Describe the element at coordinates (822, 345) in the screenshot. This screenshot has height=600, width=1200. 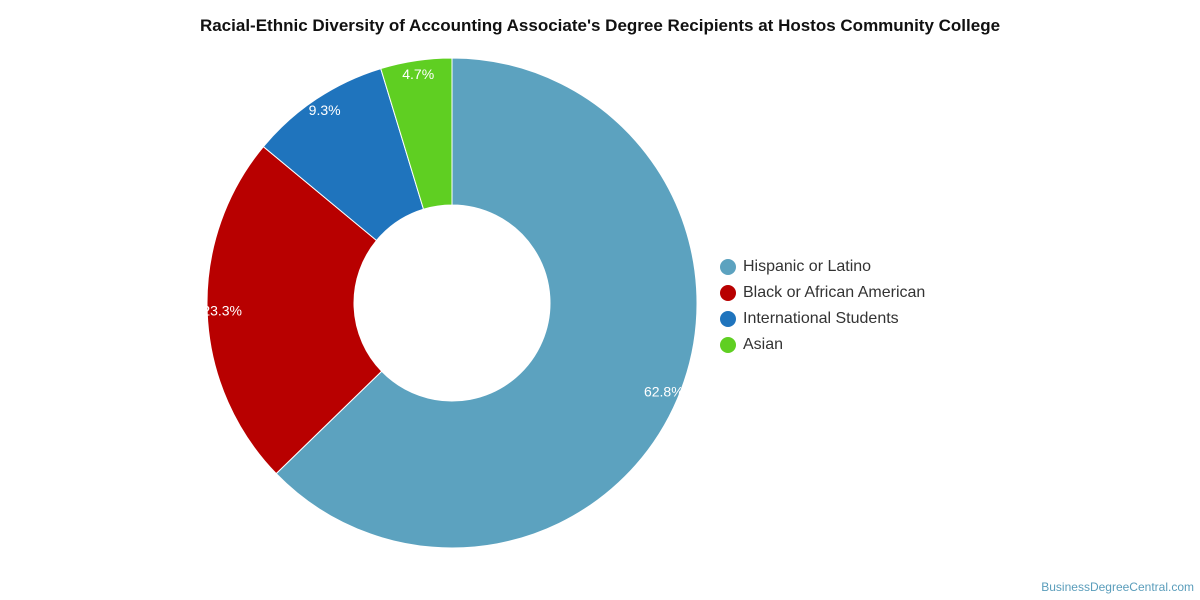
I see `legend-item: Asian` at that location.